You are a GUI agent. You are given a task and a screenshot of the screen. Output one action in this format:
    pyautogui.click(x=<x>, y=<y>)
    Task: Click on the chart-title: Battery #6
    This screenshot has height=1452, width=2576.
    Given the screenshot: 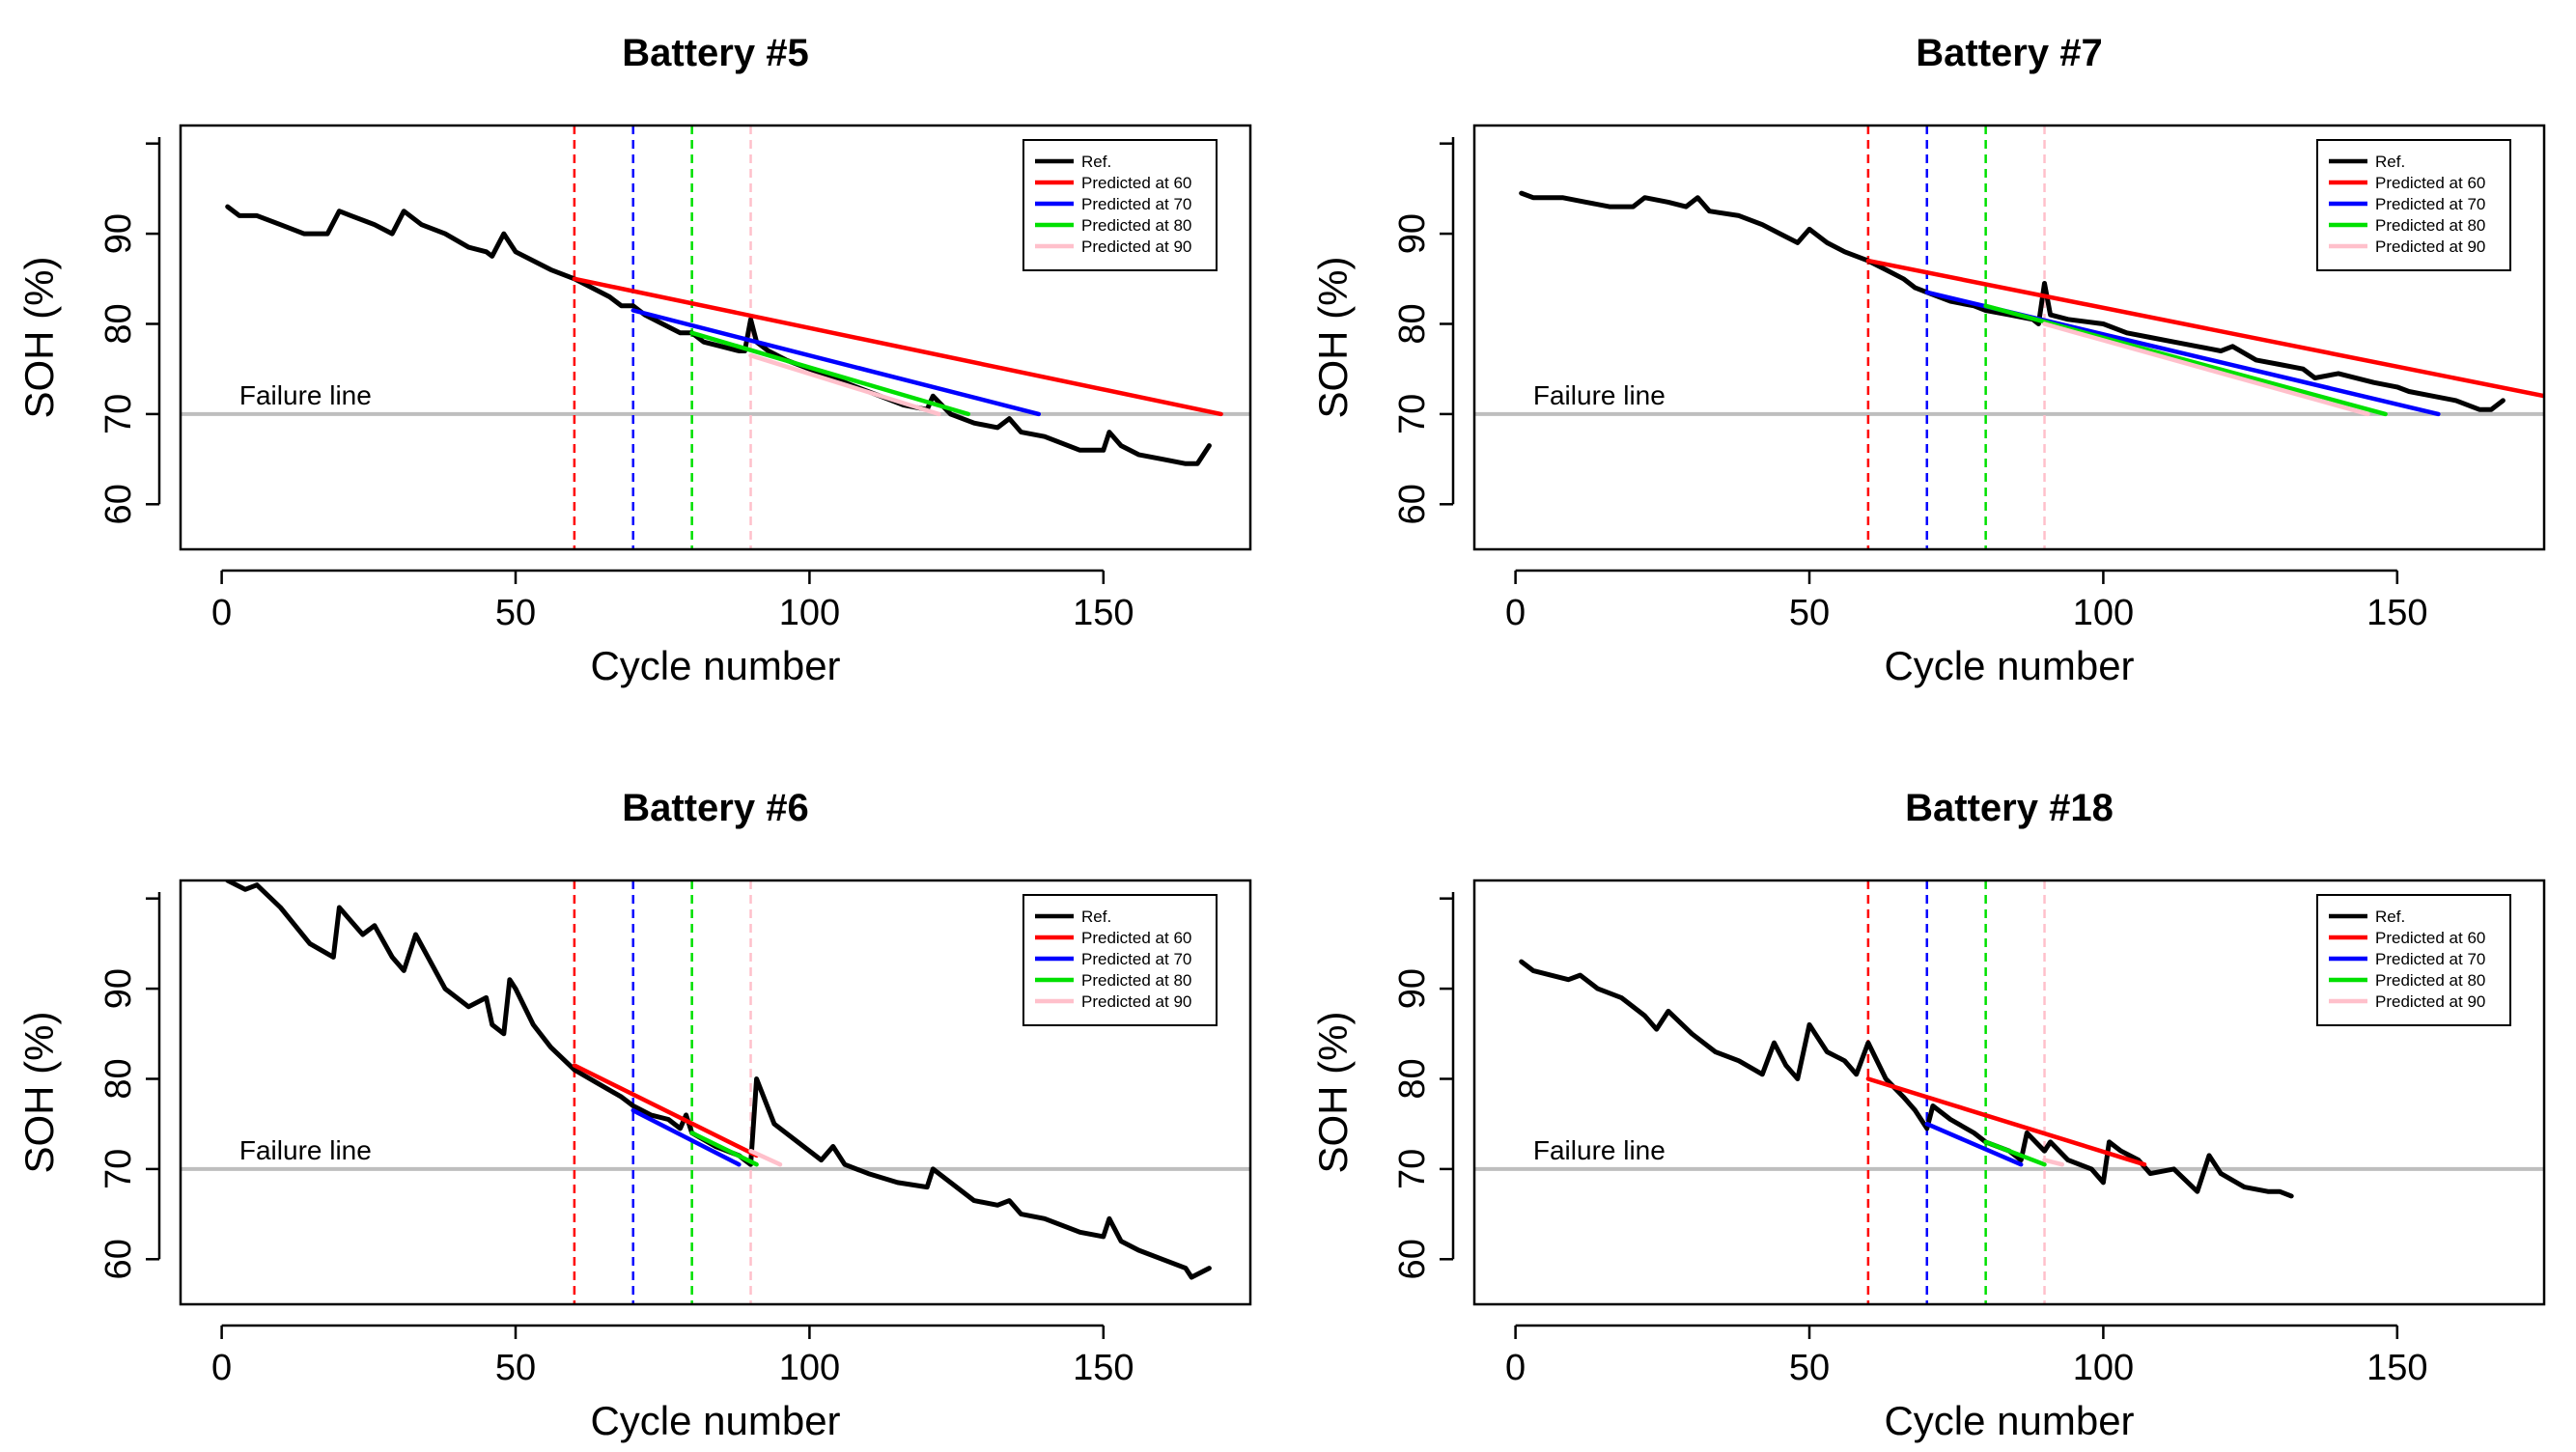 What is the action you would take?
    pyautogui.click(x=715, y=808)
    